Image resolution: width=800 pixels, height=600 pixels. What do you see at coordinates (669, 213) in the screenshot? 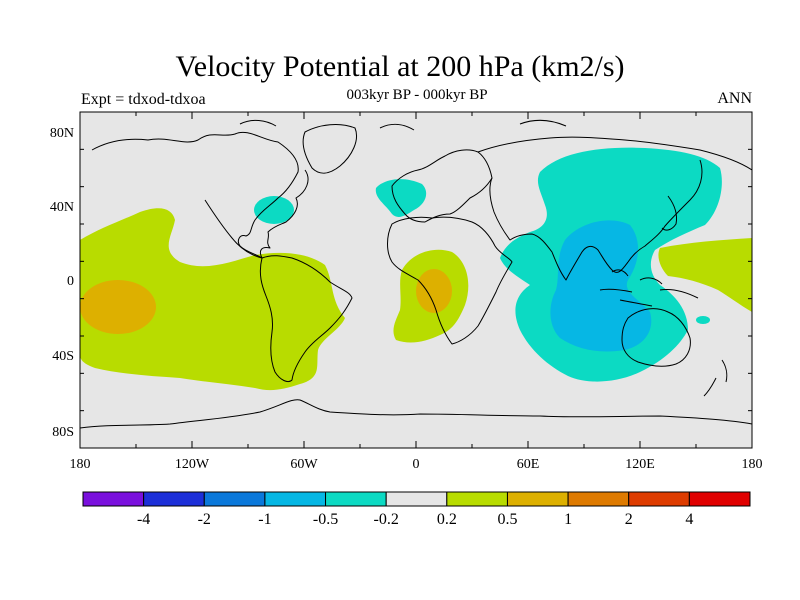
I see `coastline-japan` at bounding box center [669, 213].